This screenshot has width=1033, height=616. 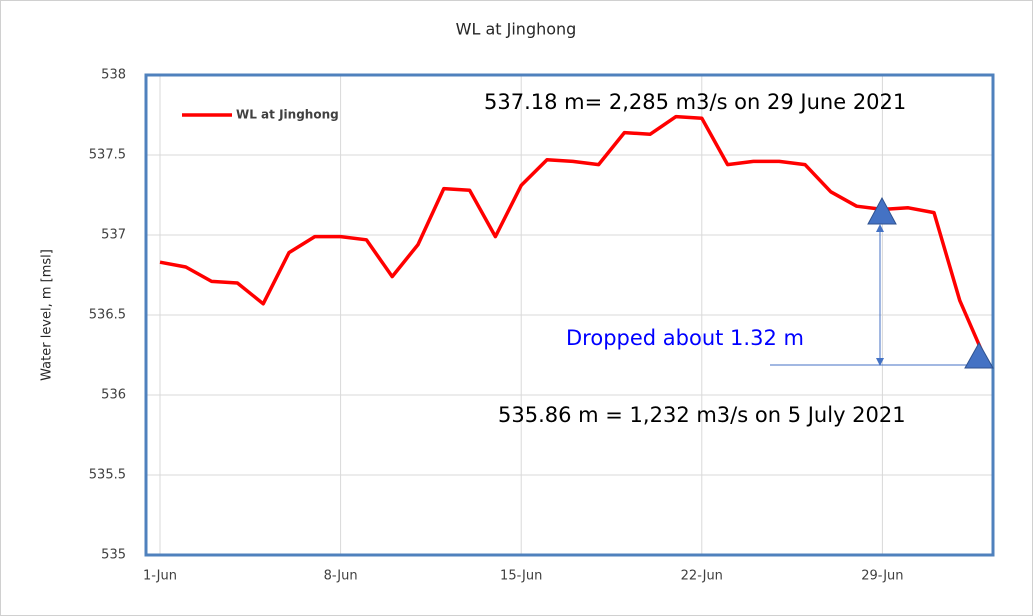 What do you see at coordinates (695, 102) in the screenshot?
I see `annotation: 537.18 m= 2,285 m3/s on 29 June 2021` at bounding box center [695, 102].